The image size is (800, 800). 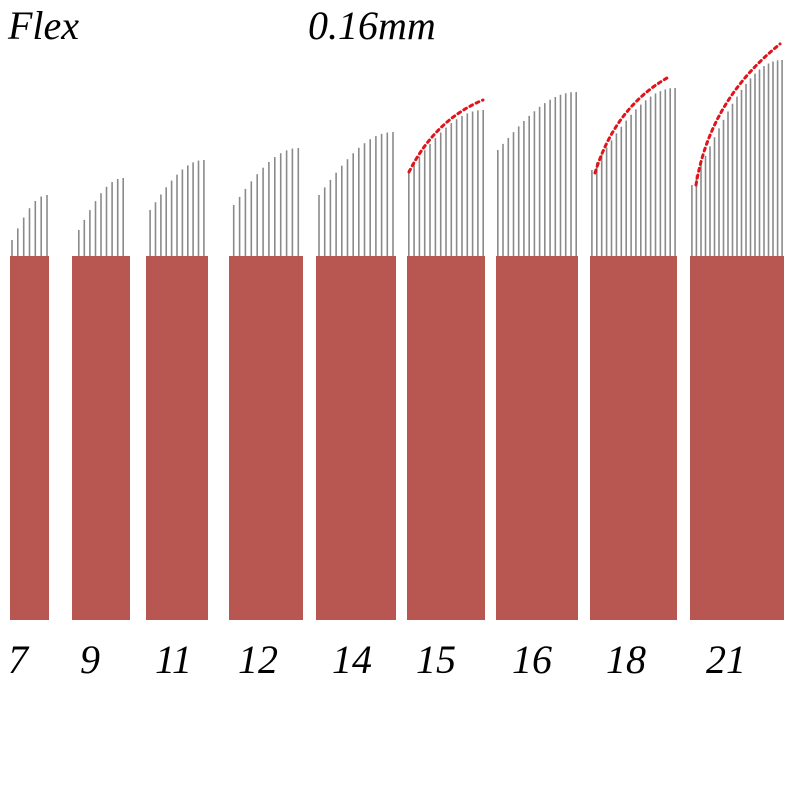 I want to click on pin-count-label: 16, so click(x=532, y=659).